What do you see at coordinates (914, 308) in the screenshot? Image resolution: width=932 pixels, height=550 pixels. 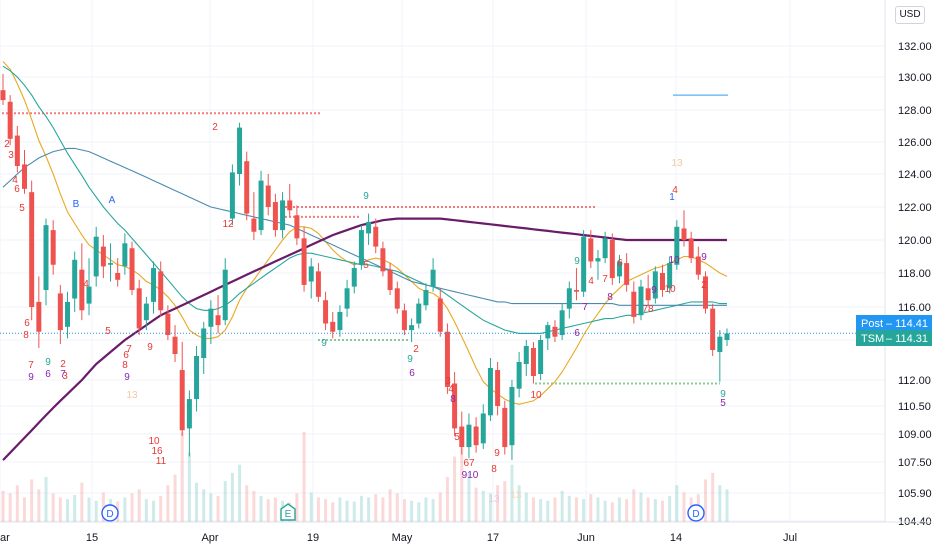 I see `price-tick-label: 116.00` at bounding box center [914, 308].